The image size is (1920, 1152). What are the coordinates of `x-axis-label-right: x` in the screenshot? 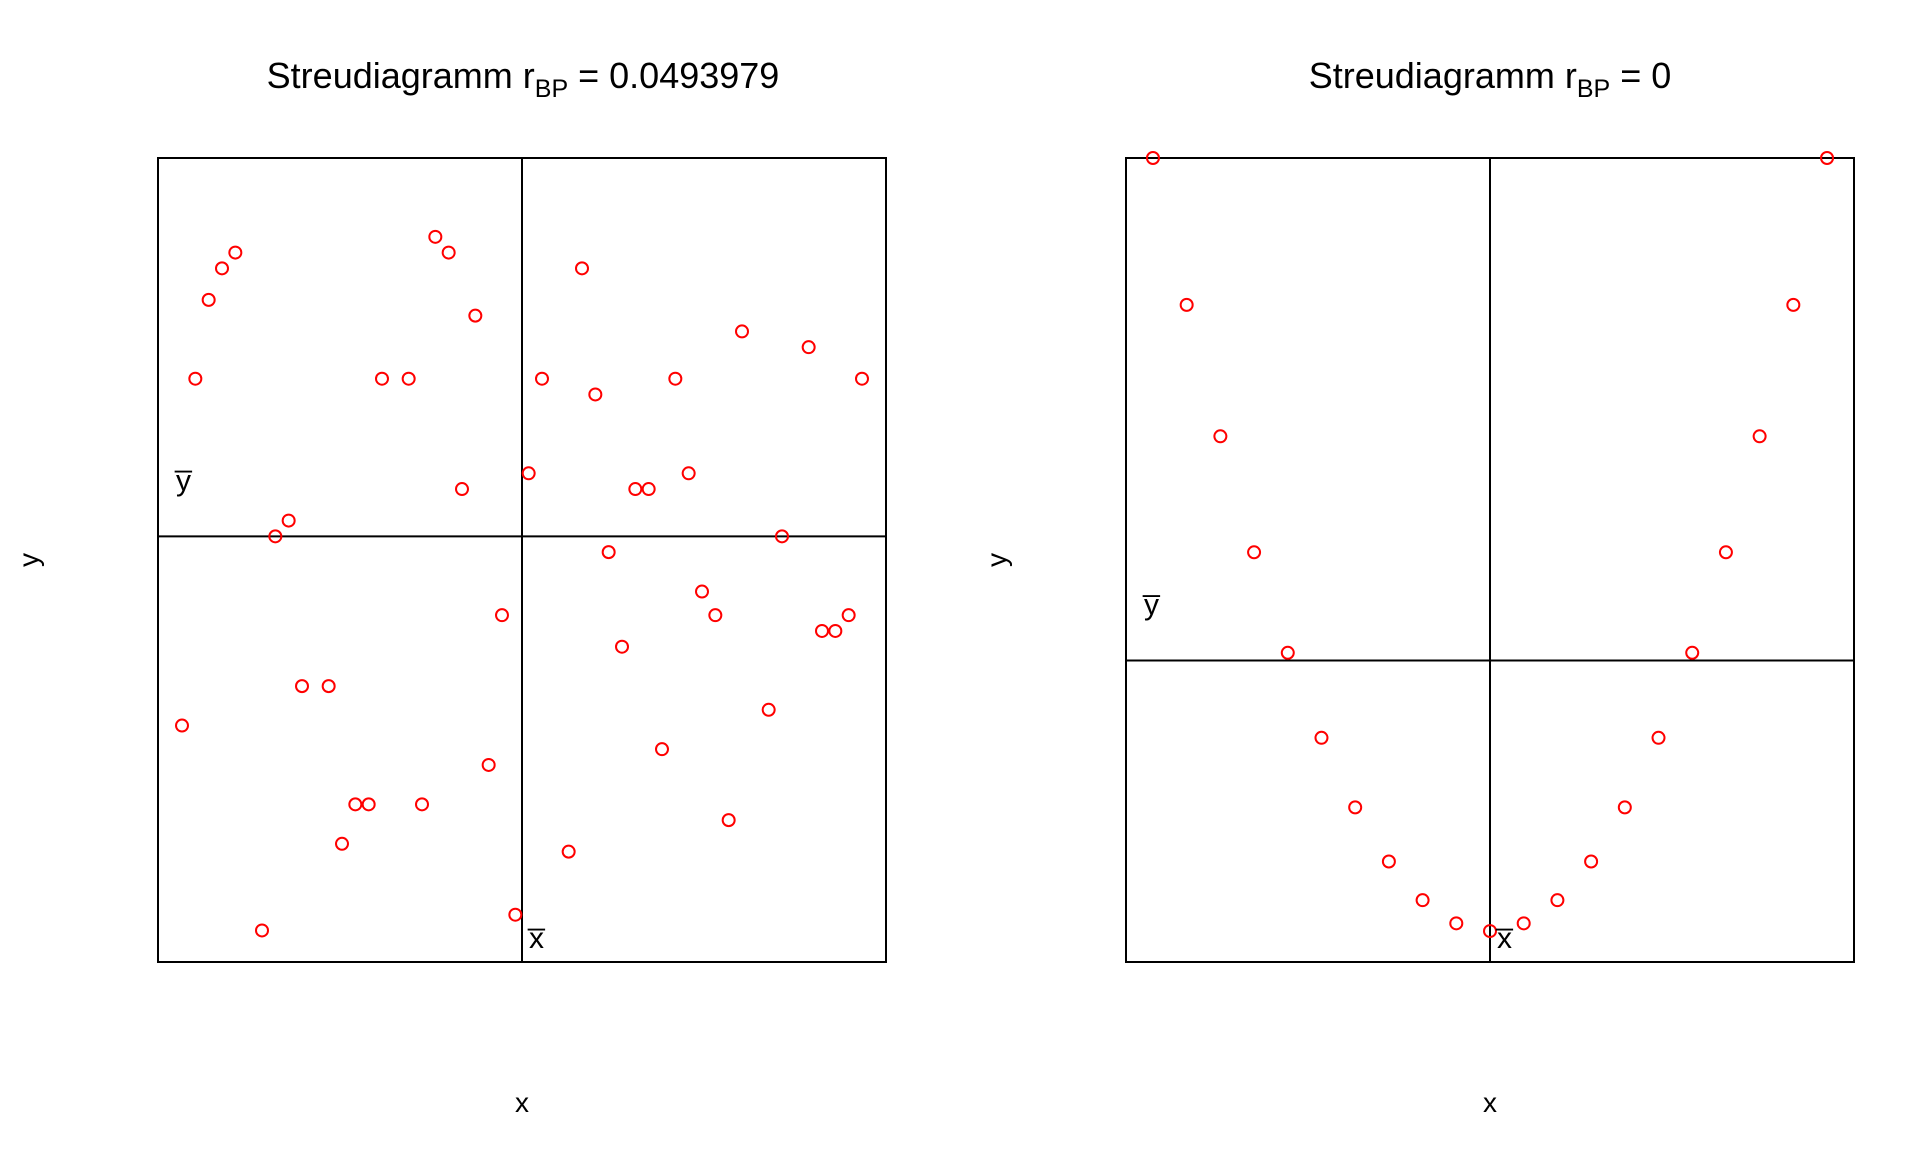 It's located at (1490, 1102).